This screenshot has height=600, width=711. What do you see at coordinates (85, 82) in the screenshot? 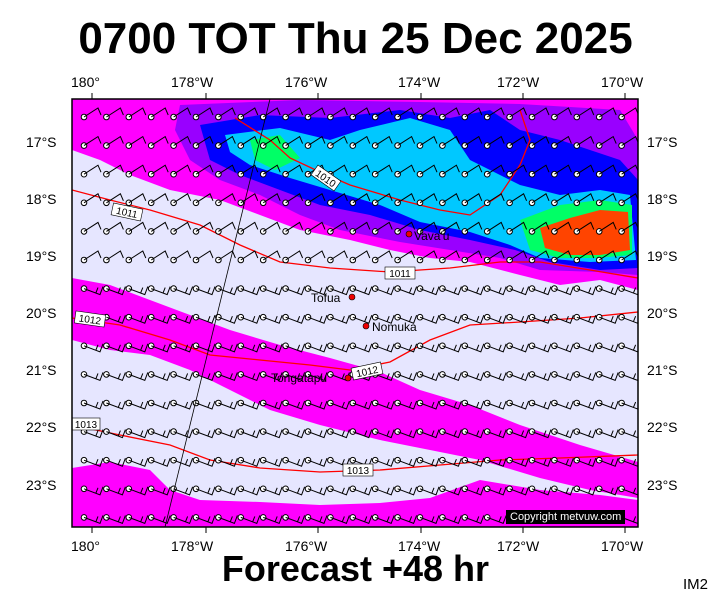
I see `lon-label-180: 180°` at bounding box center [85, 82].